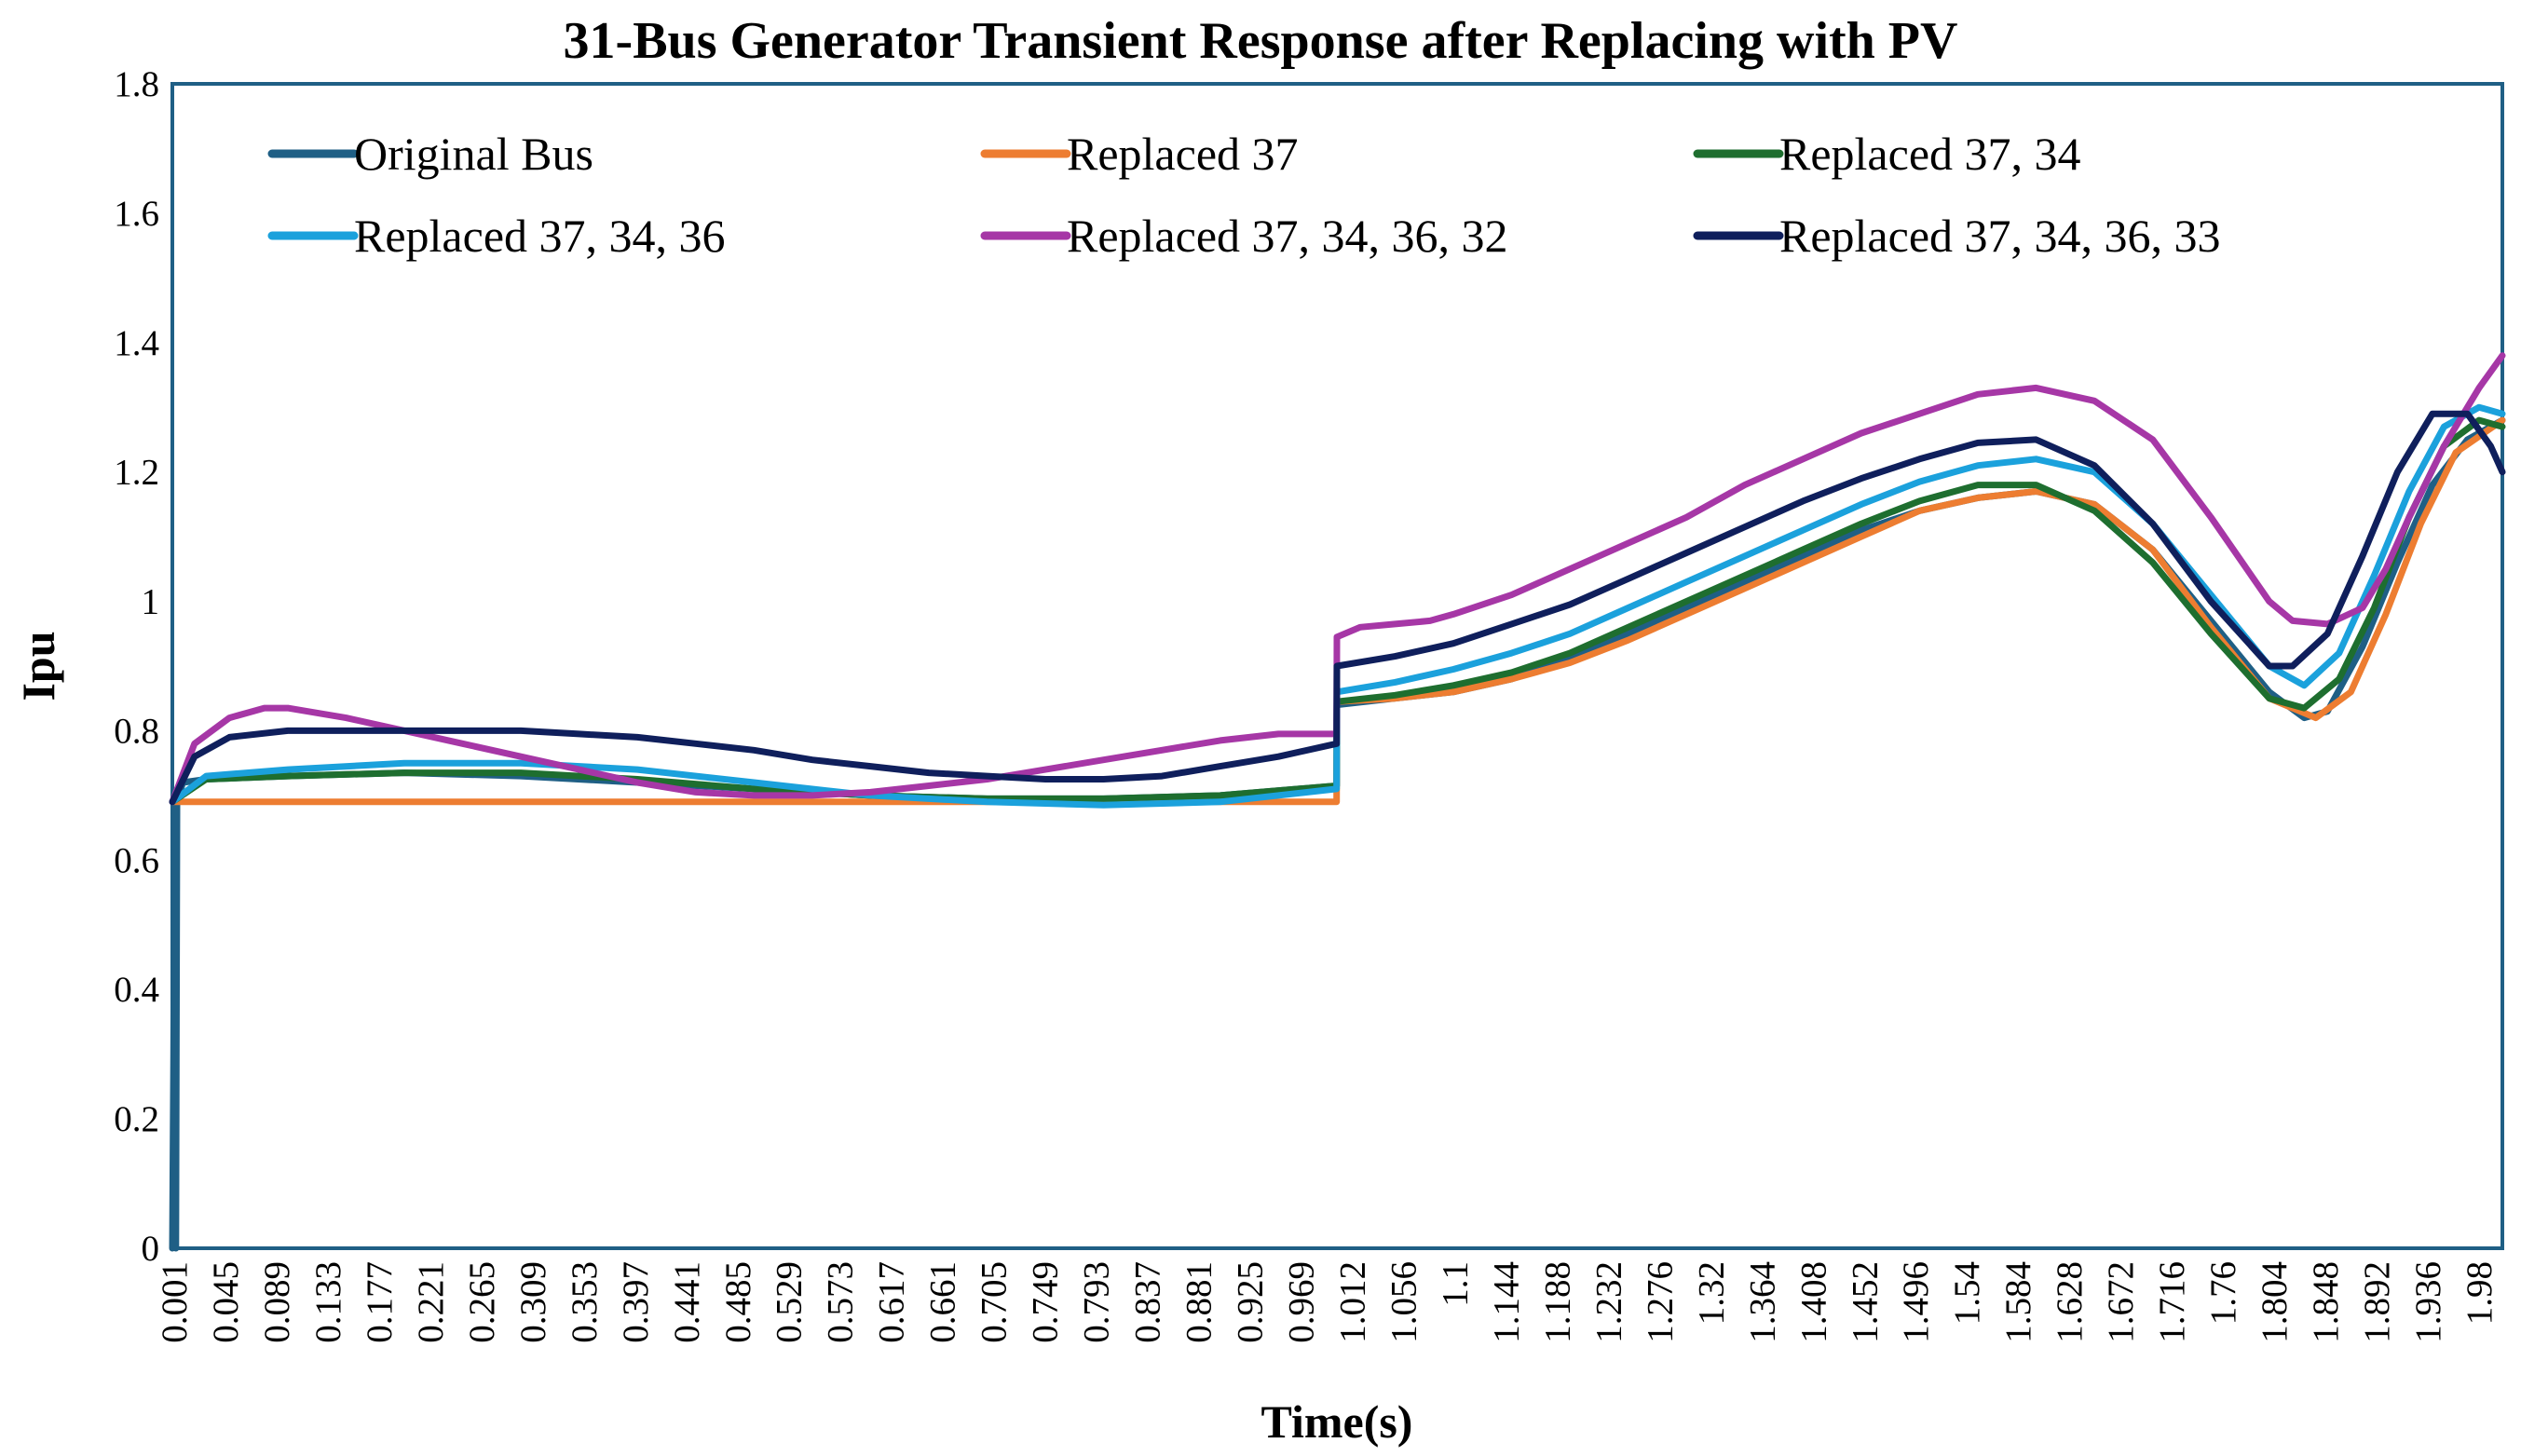 This screenshot has height=1456, width=2521. What do you see at coordinates (1608, 1302) in the screenshot?
I see `x-tick-label: 1.232` at bounding box center [1608, 1302].